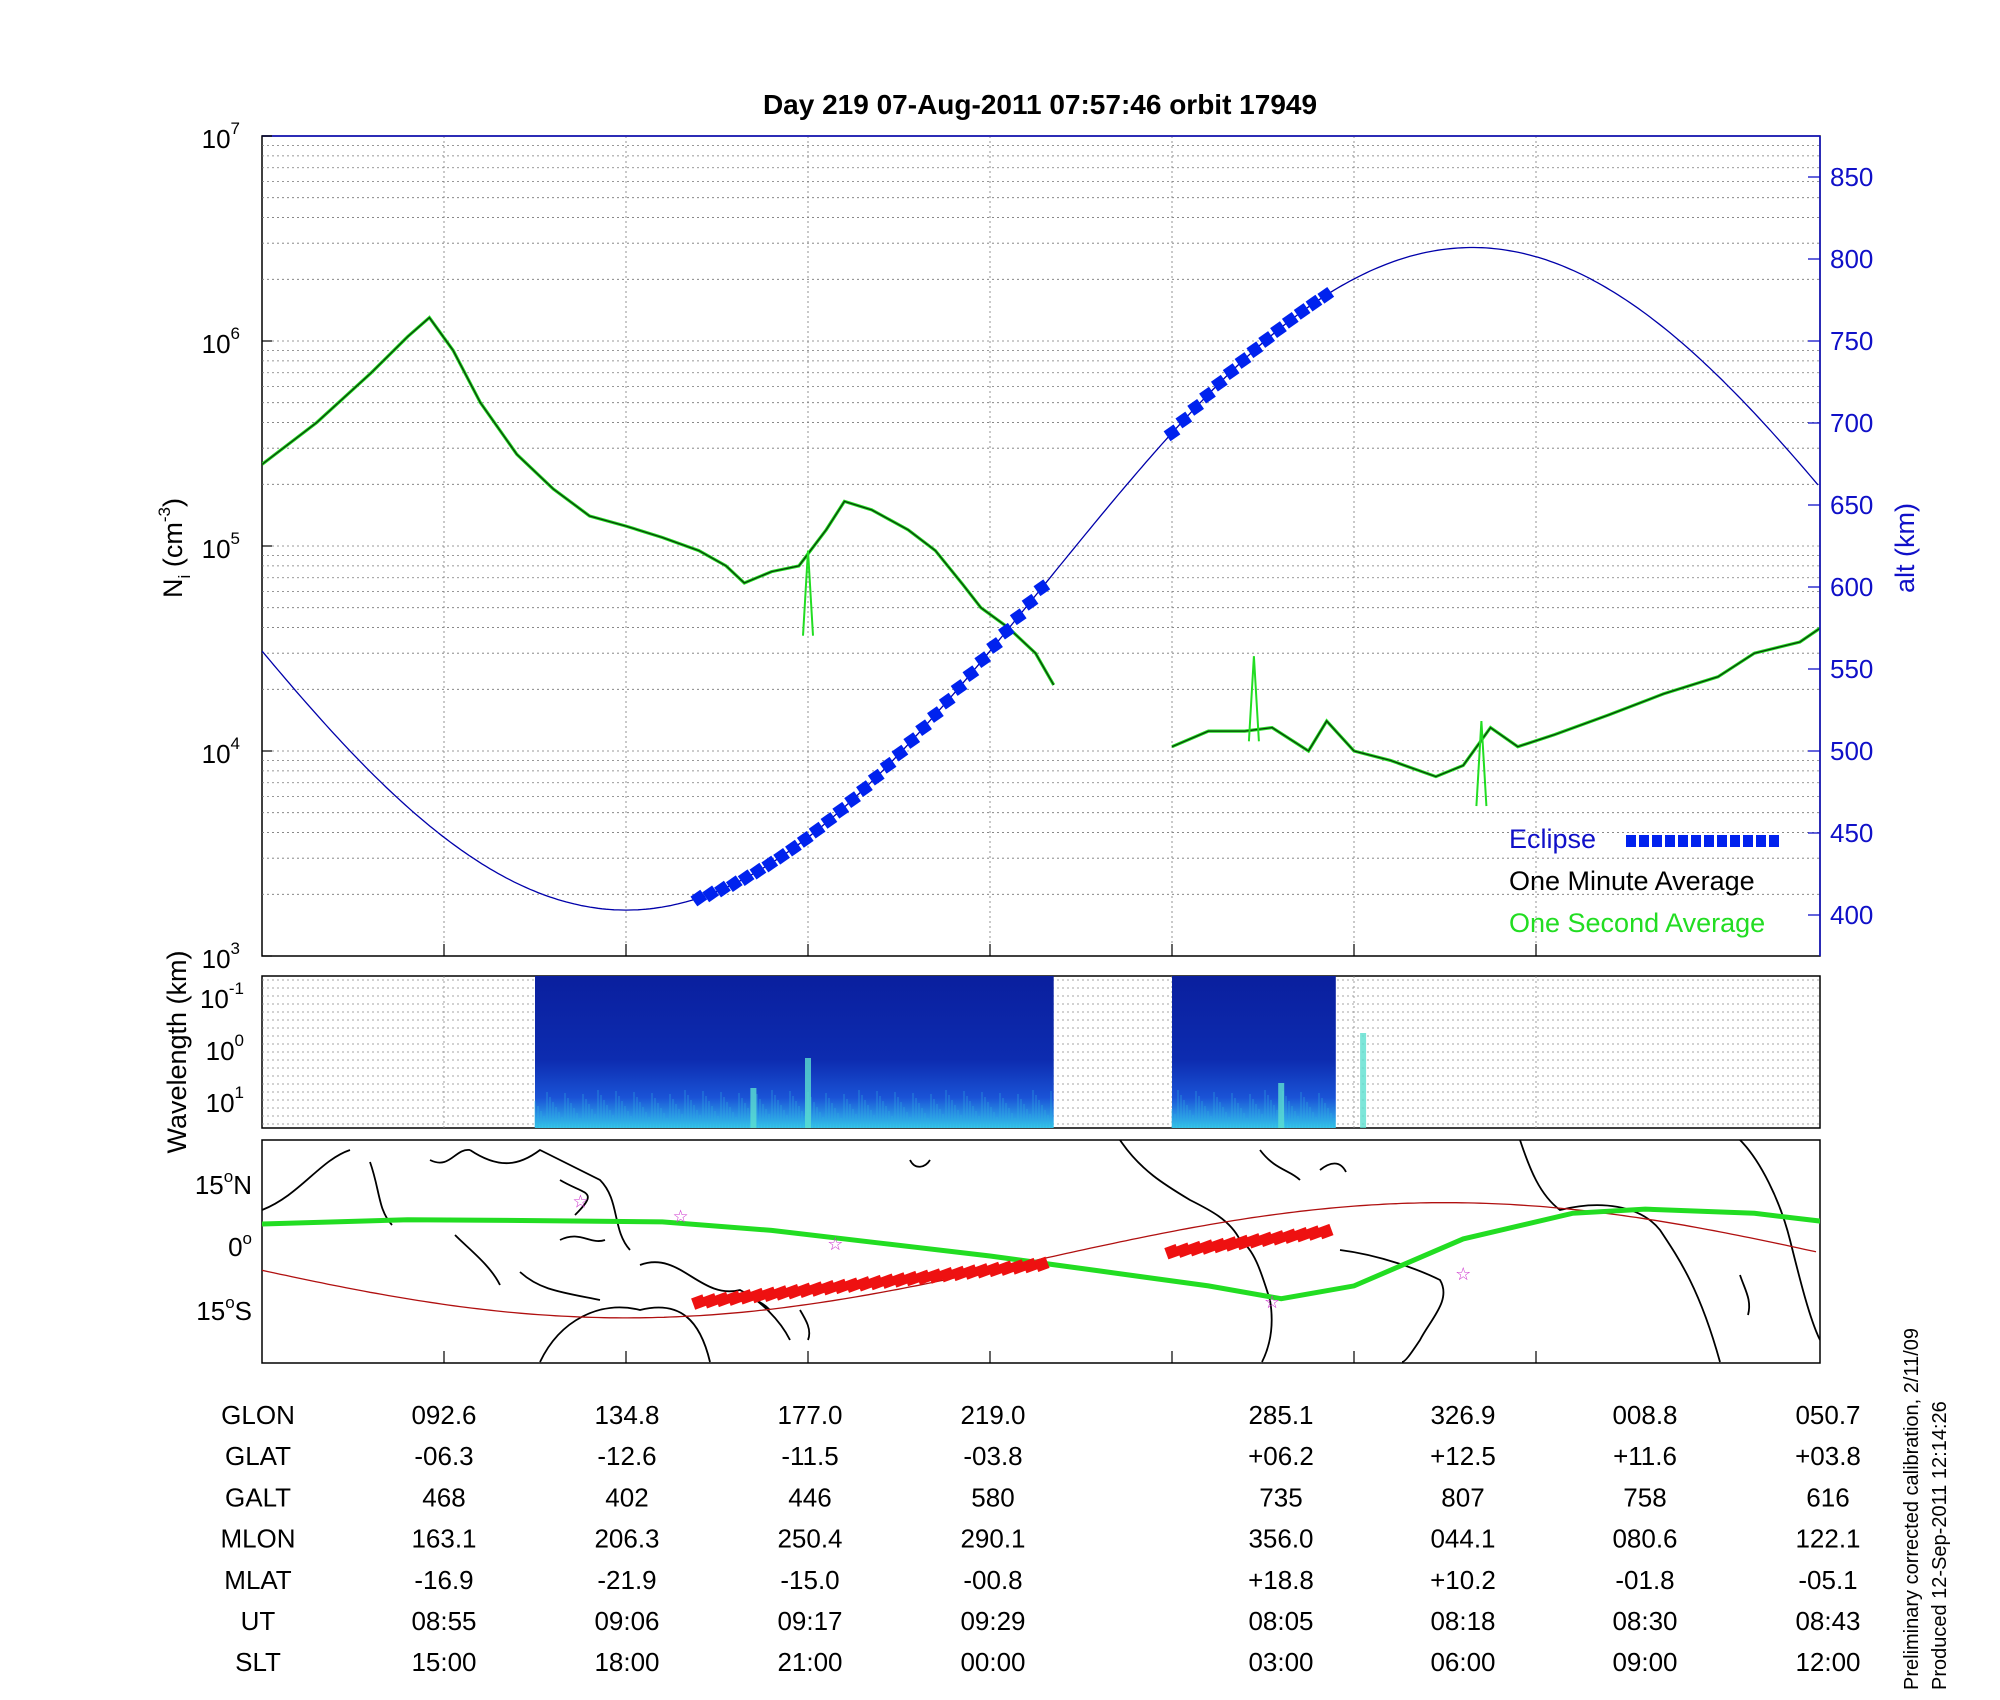 The width and height of the screenshot is (2000, 1700). Describe the element at coordinates (1827, 1497) in the screenshot. I see `table-cell: 616` at that location.